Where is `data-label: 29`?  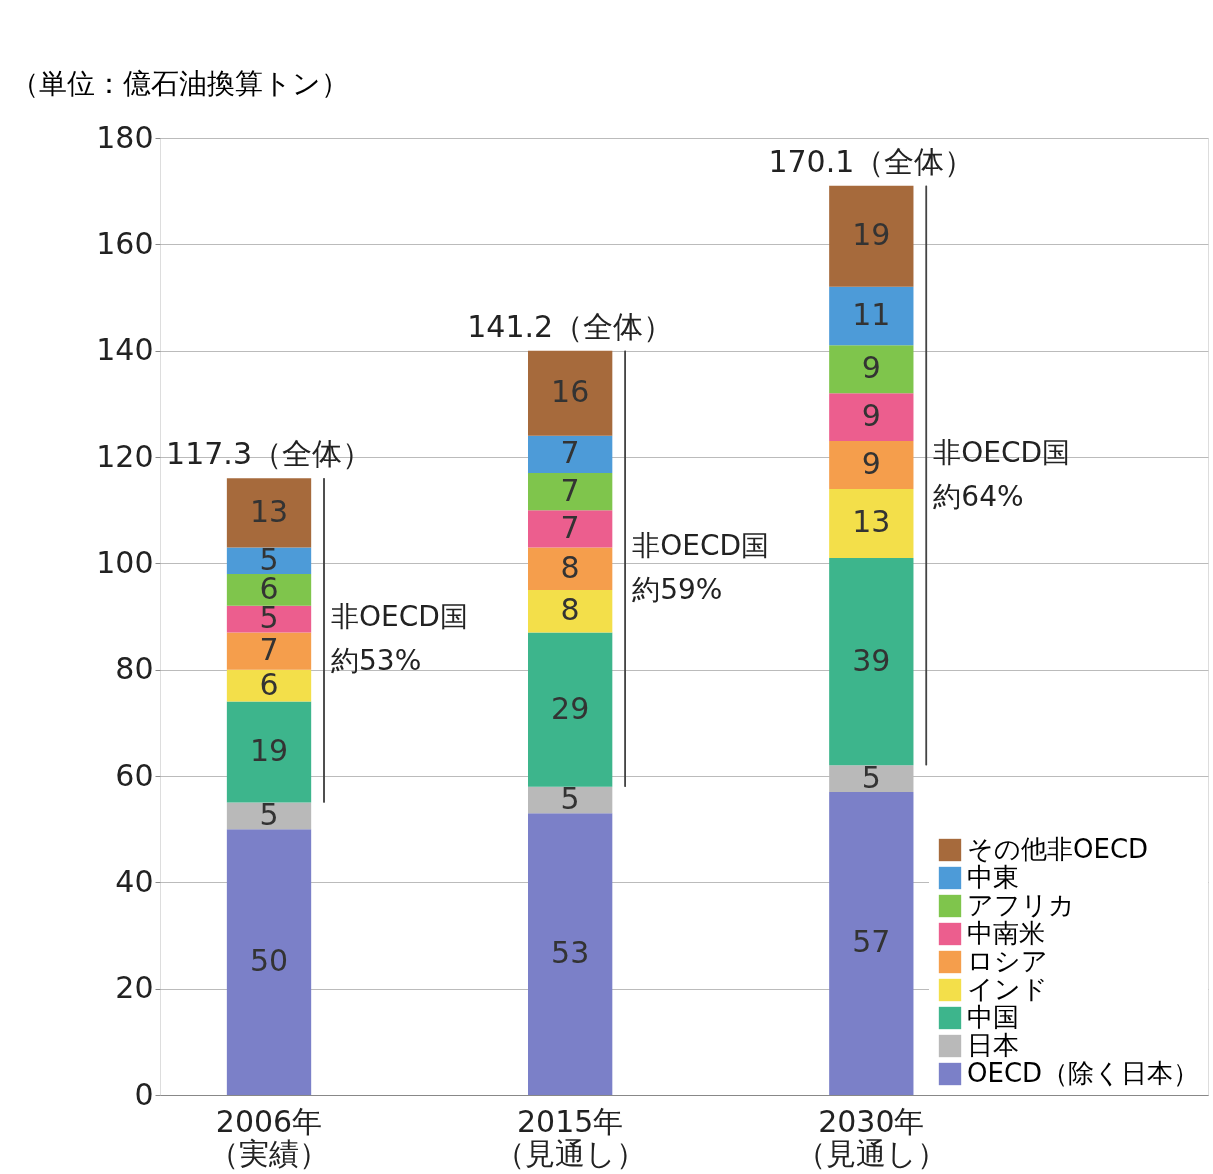 data-label: 29 is located at coordinates (570, 708).